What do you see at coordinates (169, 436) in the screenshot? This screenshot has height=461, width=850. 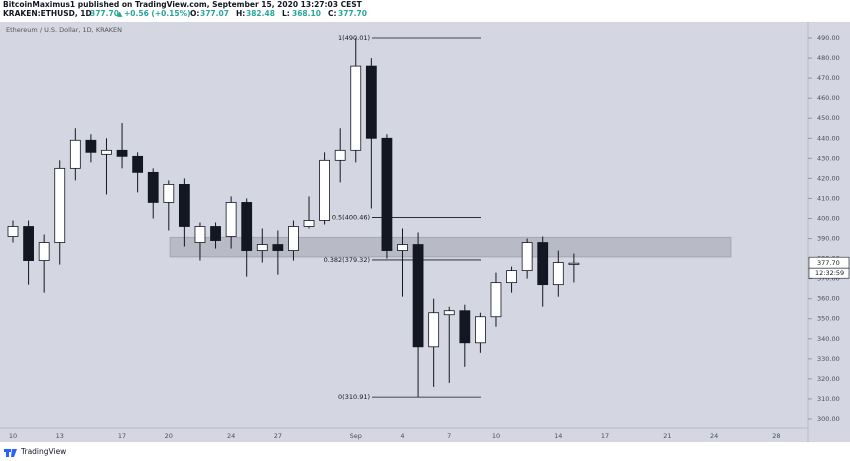 I see `x-tick-label: 20` at bounding box center [169, 436].